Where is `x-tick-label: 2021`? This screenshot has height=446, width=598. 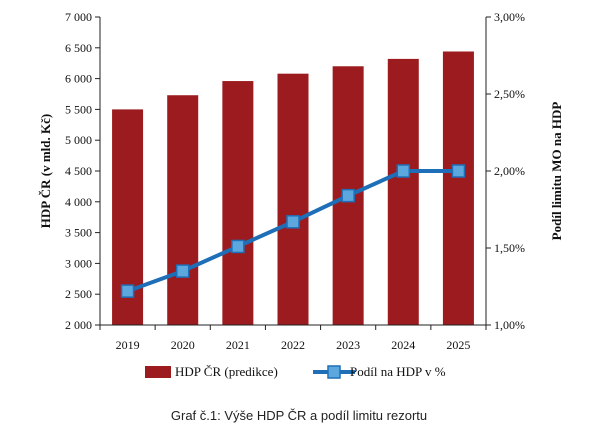
x-tick-label: 2021 is located at coordinates (238, 345).